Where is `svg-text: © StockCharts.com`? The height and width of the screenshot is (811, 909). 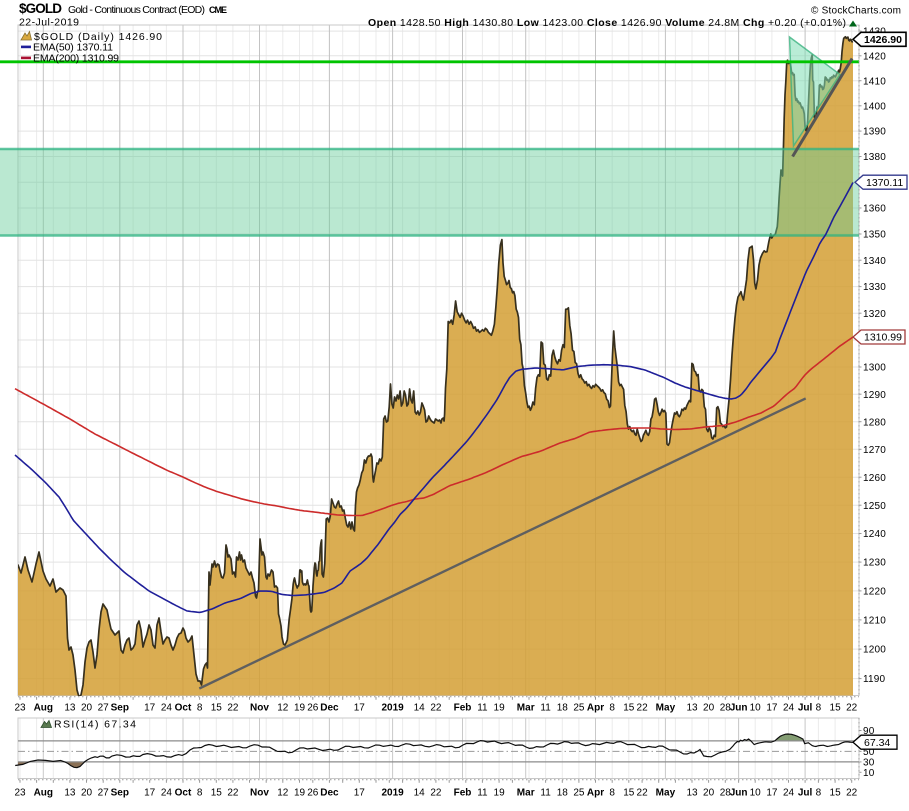 svg-text: © StockCharts.com is located at coordinates (856, 11).